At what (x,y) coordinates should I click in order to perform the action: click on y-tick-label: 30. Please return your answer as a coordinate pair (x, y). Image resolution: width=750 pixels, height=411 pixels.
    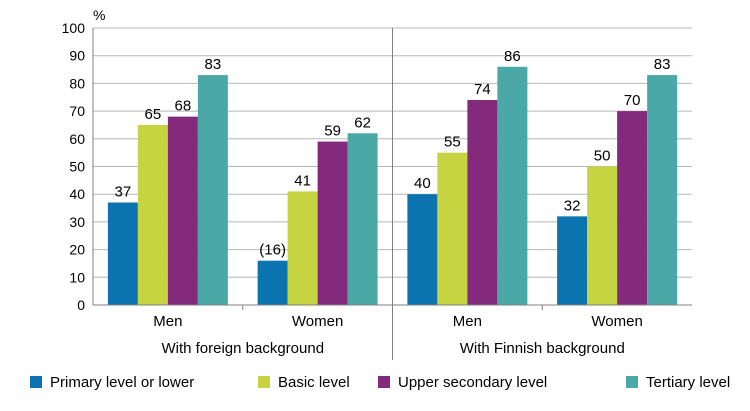
    Looking at the image, I should click on (77, 222).